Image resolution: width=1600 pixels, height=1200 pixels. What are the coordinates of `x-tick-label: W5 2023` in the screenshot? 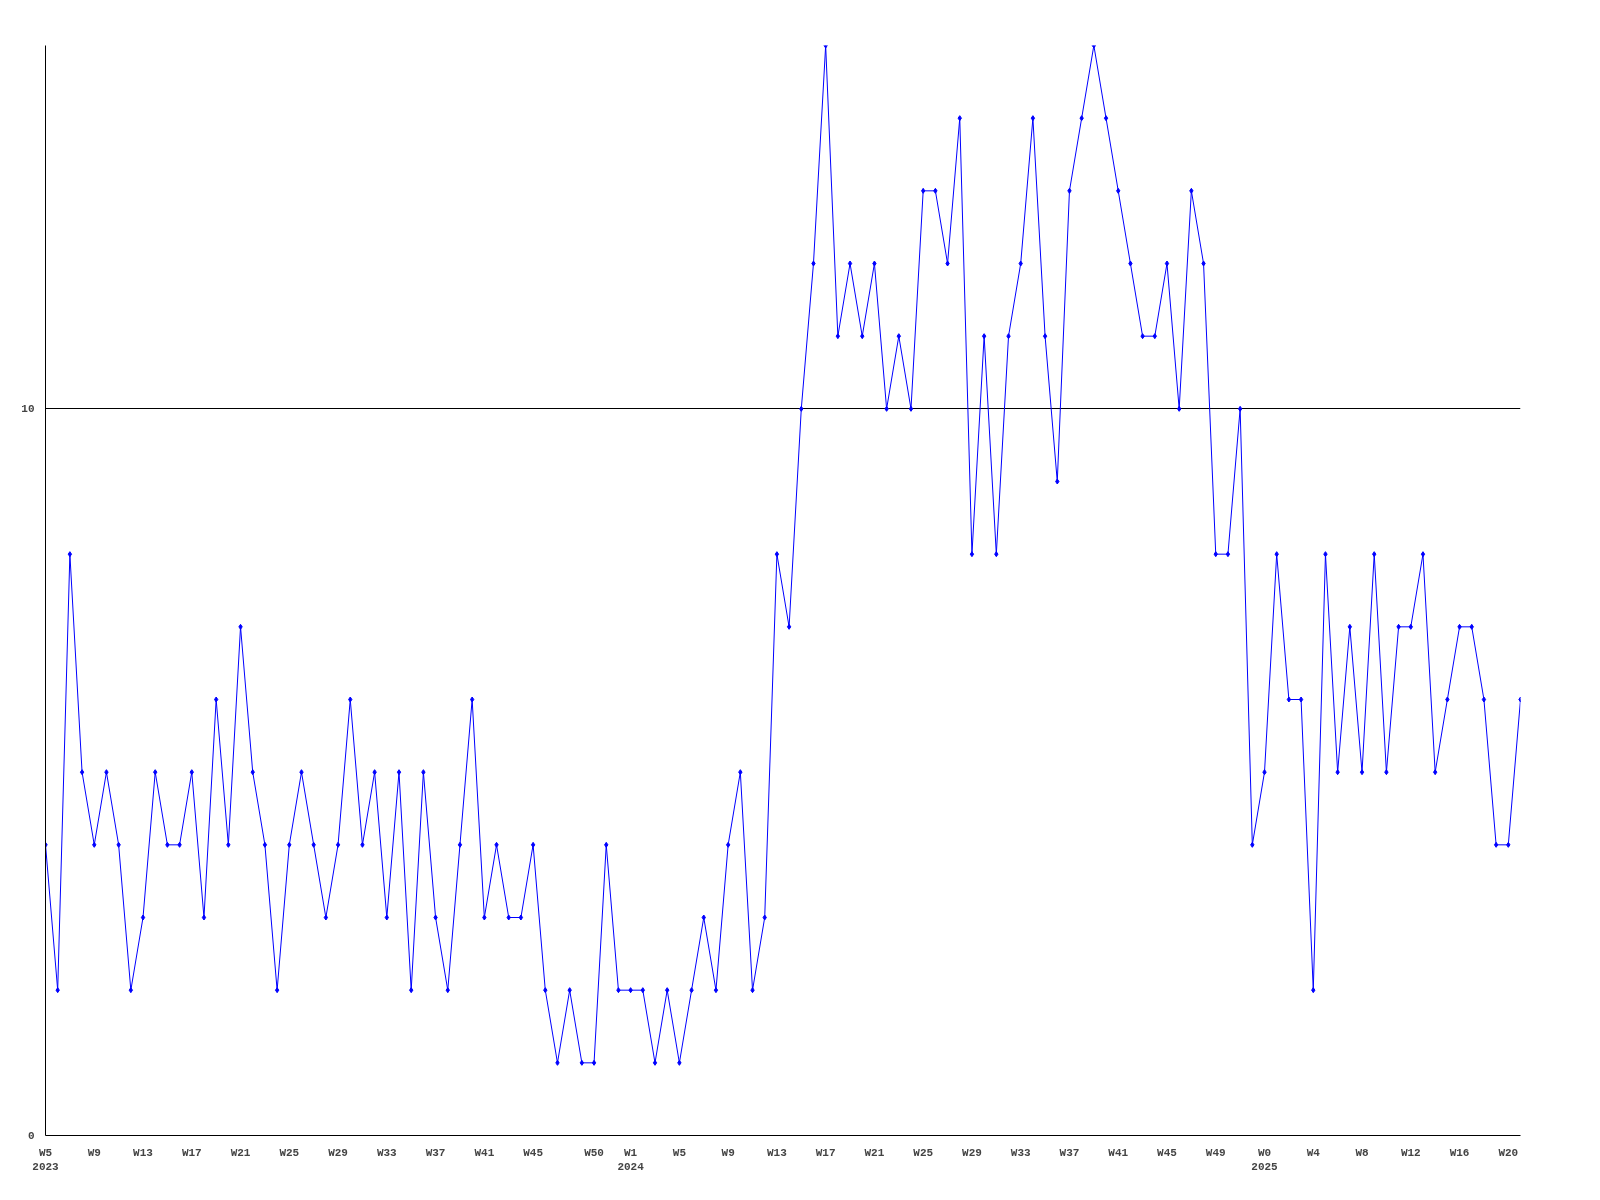 It's located at (46, 1159).